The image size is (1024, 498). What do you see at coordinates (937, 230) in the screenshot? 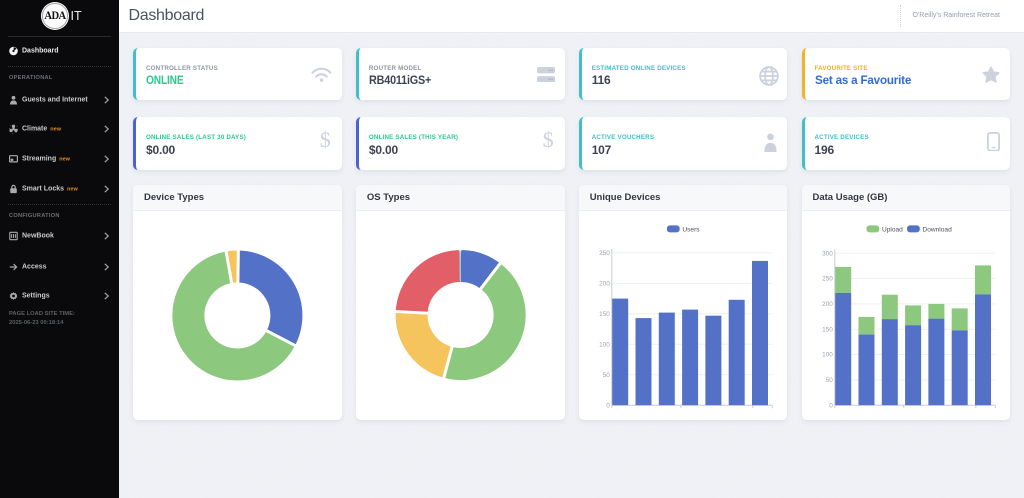
I see `svg-text: Download` at bounding box center [937, 230].